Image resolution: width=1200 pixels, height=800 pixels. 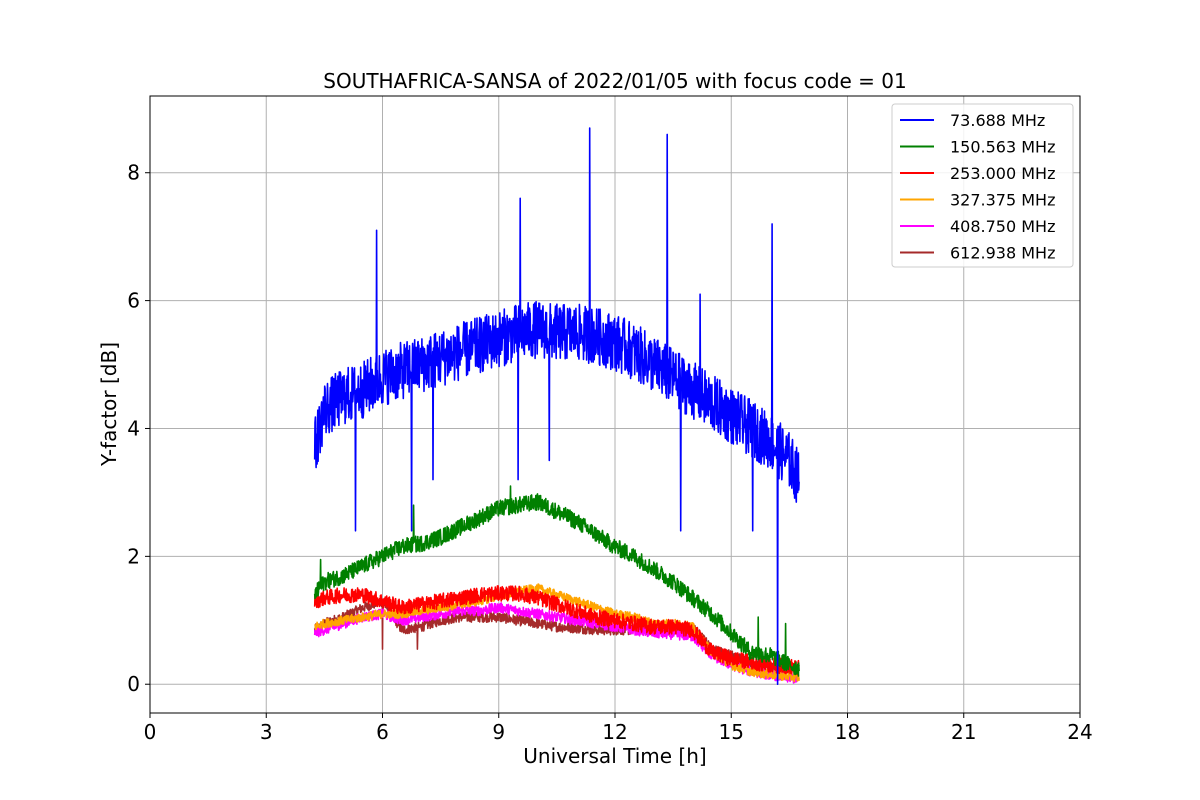 I want to click on x-tick-label: 21, so click(x=963, y=732).